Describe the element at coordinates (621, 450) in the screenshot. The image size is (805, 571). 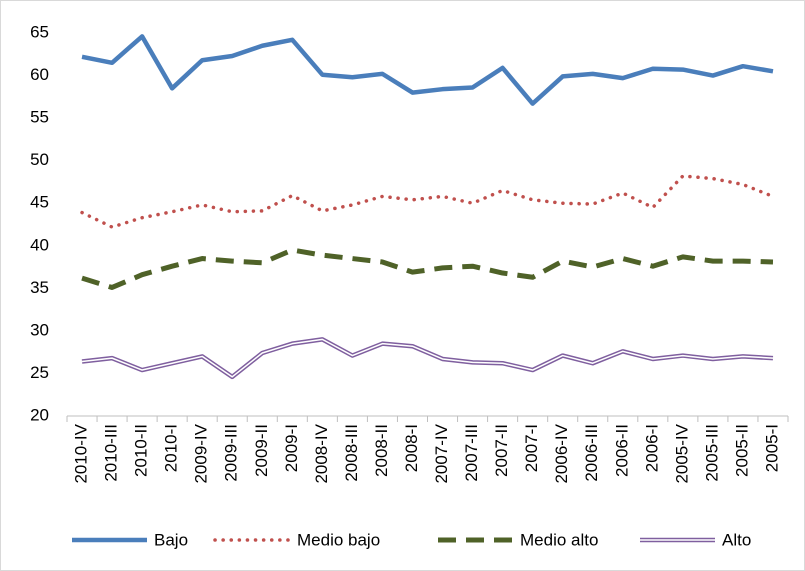
I see `x-tick-label: 2006-II` at that location.